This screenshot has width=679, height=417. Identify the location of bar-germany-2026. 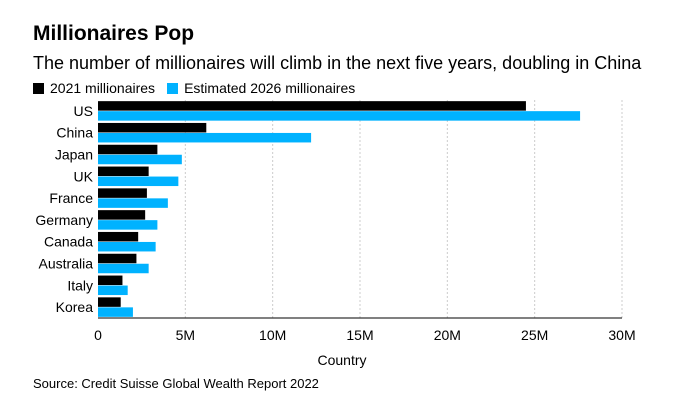
(128, 225).